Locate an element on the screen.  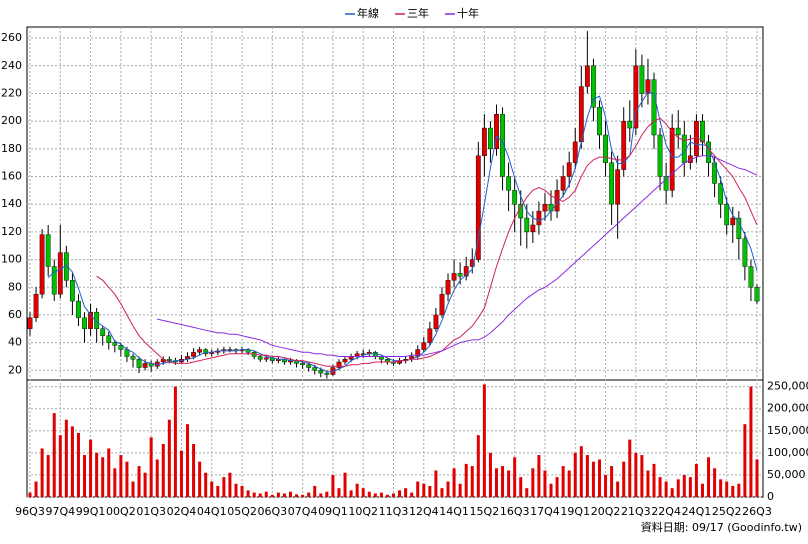
y-tick-label: 200 is located at coordinates (11, 120).